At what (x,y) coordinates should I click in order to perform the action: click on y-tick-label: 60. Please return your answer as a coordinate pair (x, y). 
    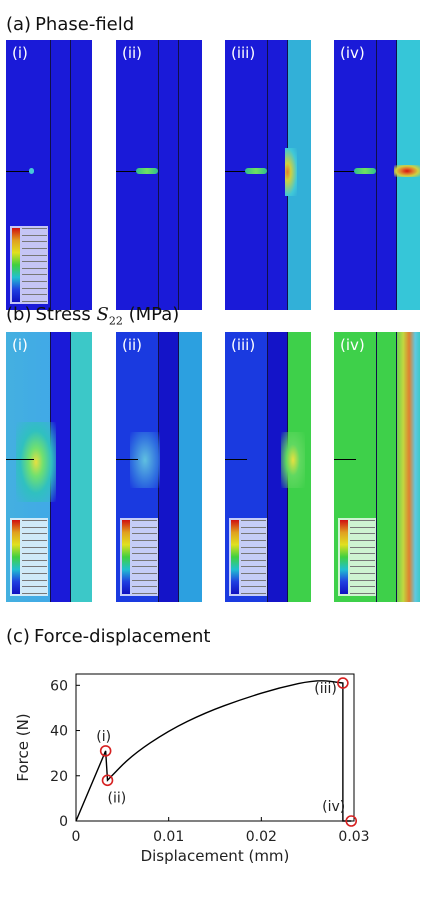
    Looking at the image, I should click on (59, 686).